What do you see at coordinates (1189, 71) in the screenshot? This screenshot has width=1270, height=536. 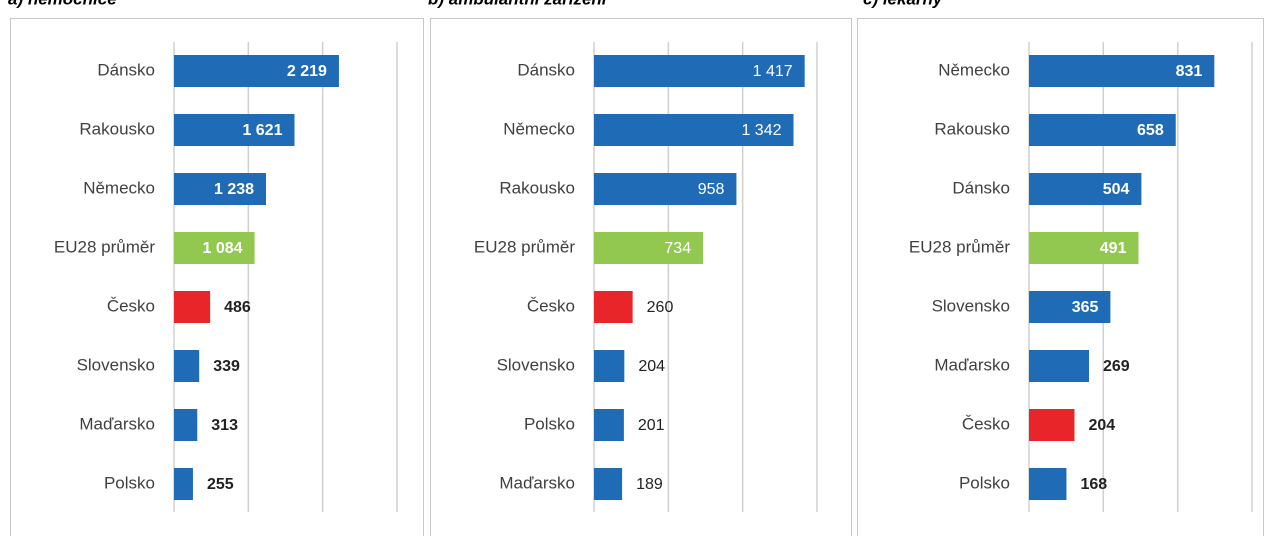 I see `value-label: 831` at bounding box center [1189, 71].